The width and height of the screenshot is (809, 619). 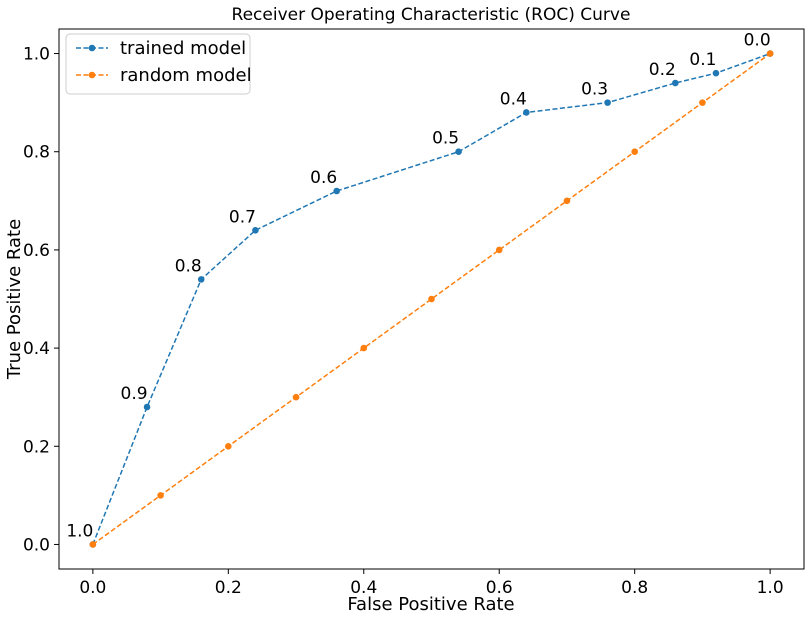 What do you see at coordinates (431, 583) in the screenshot?
I see `x-axis-ticks: 0.0 0.2 0.4 0.6 0.8 1.0` at bounding box center [431, 583].